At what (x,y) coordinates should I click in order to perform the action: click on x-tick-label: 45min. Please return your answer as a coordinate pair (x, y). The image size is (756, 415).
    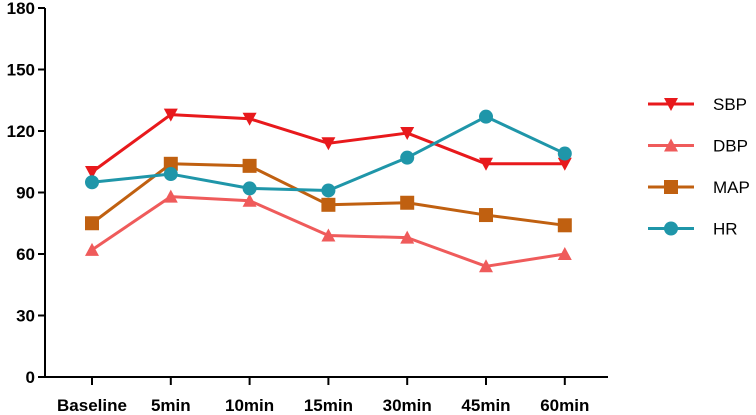
    Looking at the image, I should click on (485, 405).